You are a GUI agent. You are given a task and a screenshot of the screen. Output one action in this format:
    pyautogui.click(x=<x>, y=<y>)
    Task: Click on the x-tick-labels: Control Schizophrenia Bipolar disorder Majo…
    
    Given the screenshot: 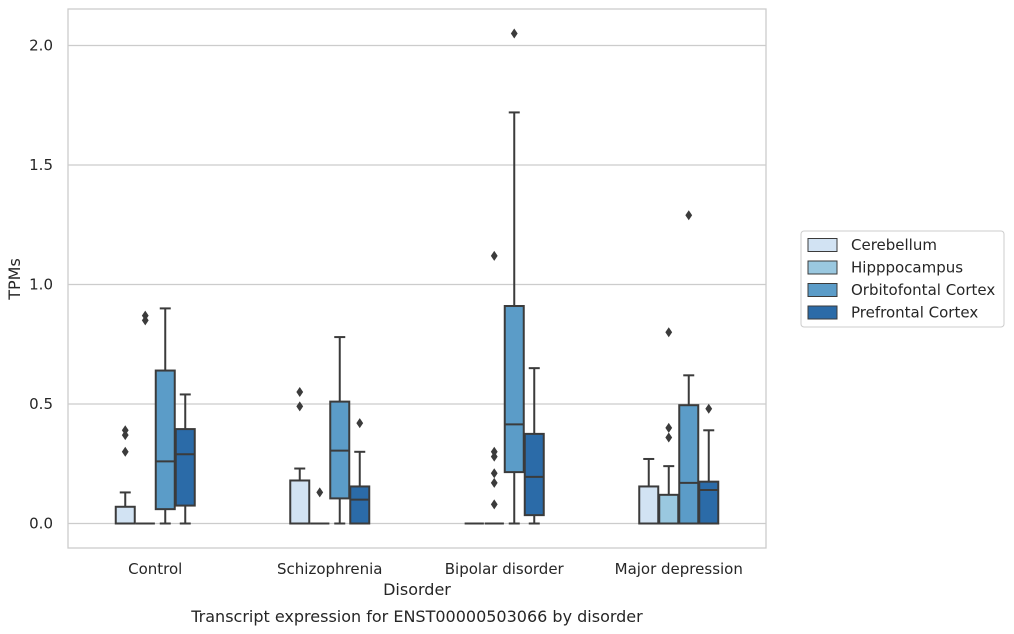 What is the action you would take?
    pyautogui.click(x=435, y=569)
    